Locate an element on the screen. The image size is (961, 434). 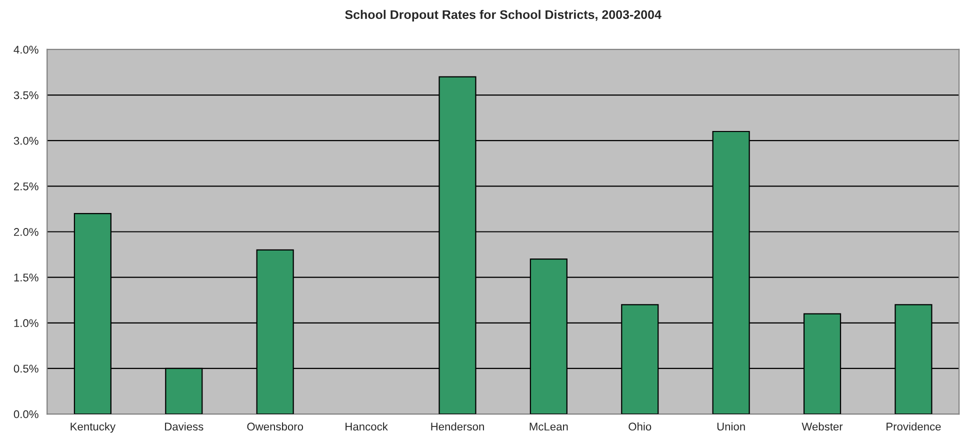
x-tick-label: Daviess is located at coordinates (184, 426).